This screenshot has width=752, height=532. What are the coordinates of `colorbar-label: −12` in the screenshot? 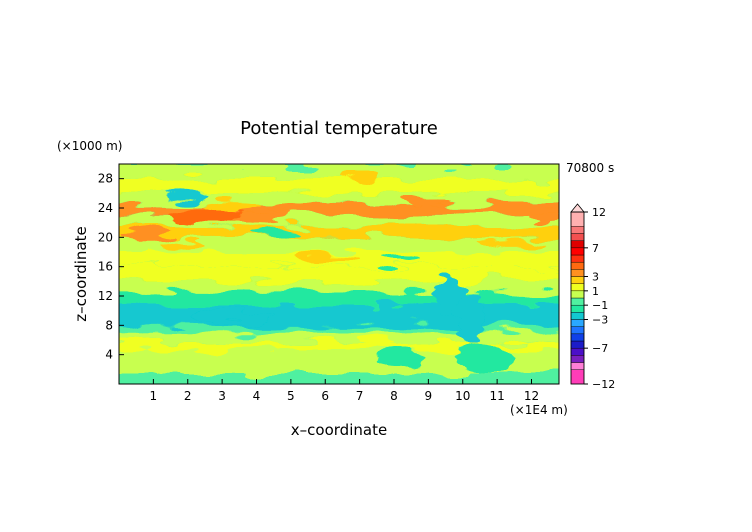 It's located at (603, 384).